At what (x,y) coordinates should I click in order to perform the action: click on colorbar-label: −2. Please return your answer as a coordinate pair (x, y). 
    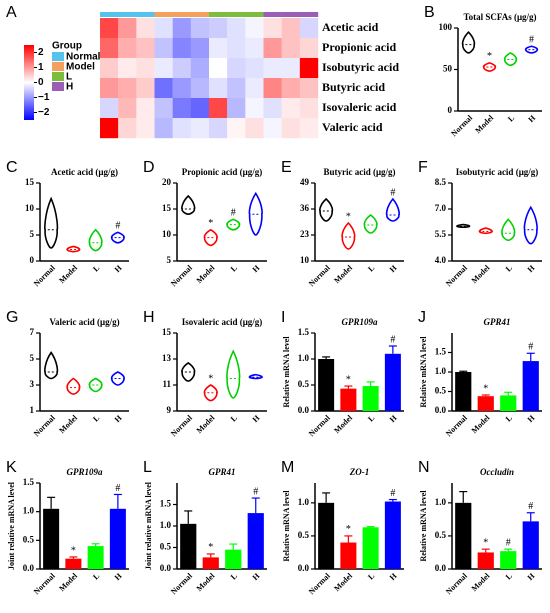
    Looking at the image, I should click on (44, 112).